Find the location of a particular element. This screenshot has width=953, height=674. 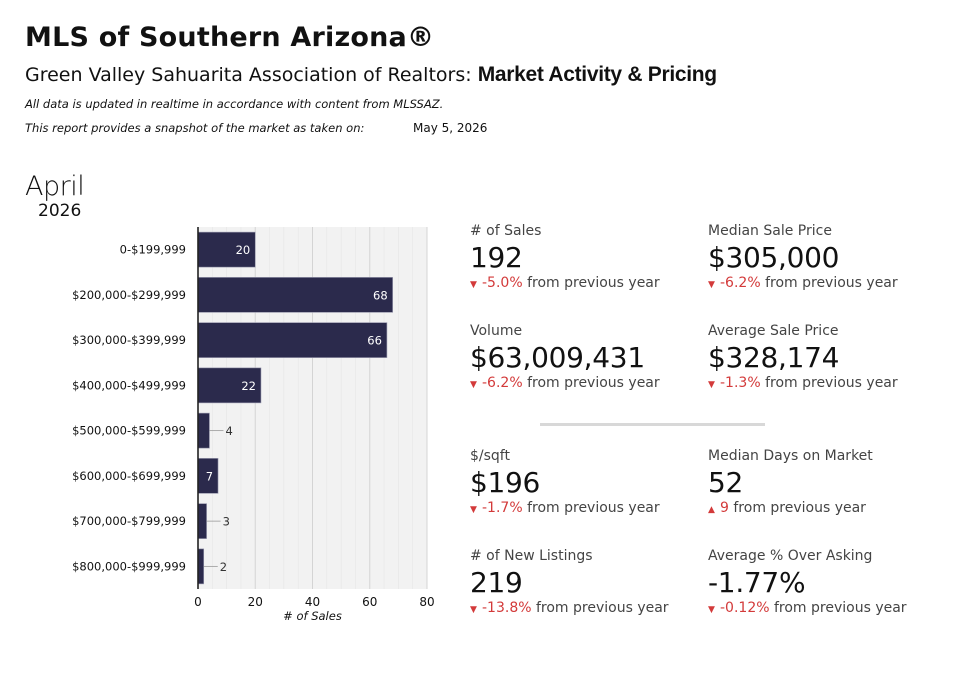

stat-label: Median Days on Market is located at coordinates (790, 456).